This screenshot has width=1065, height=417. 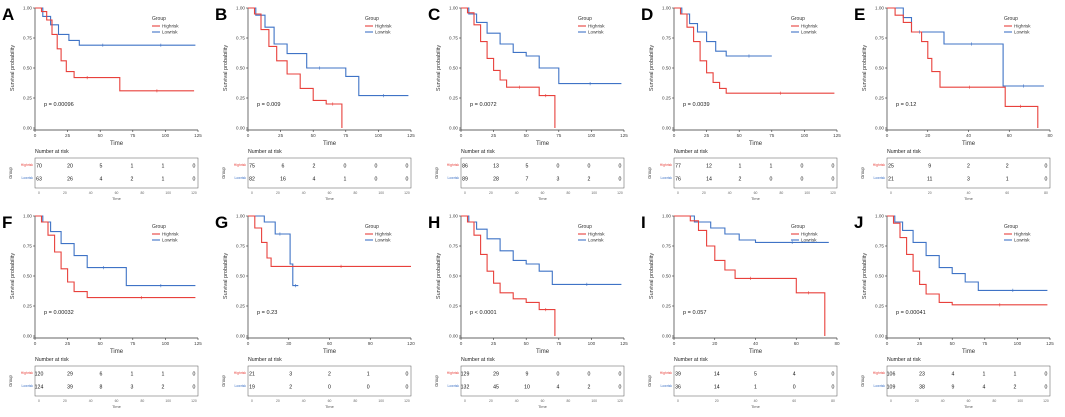 I want to click on risk-table-frame, so click(x=968, y=381).